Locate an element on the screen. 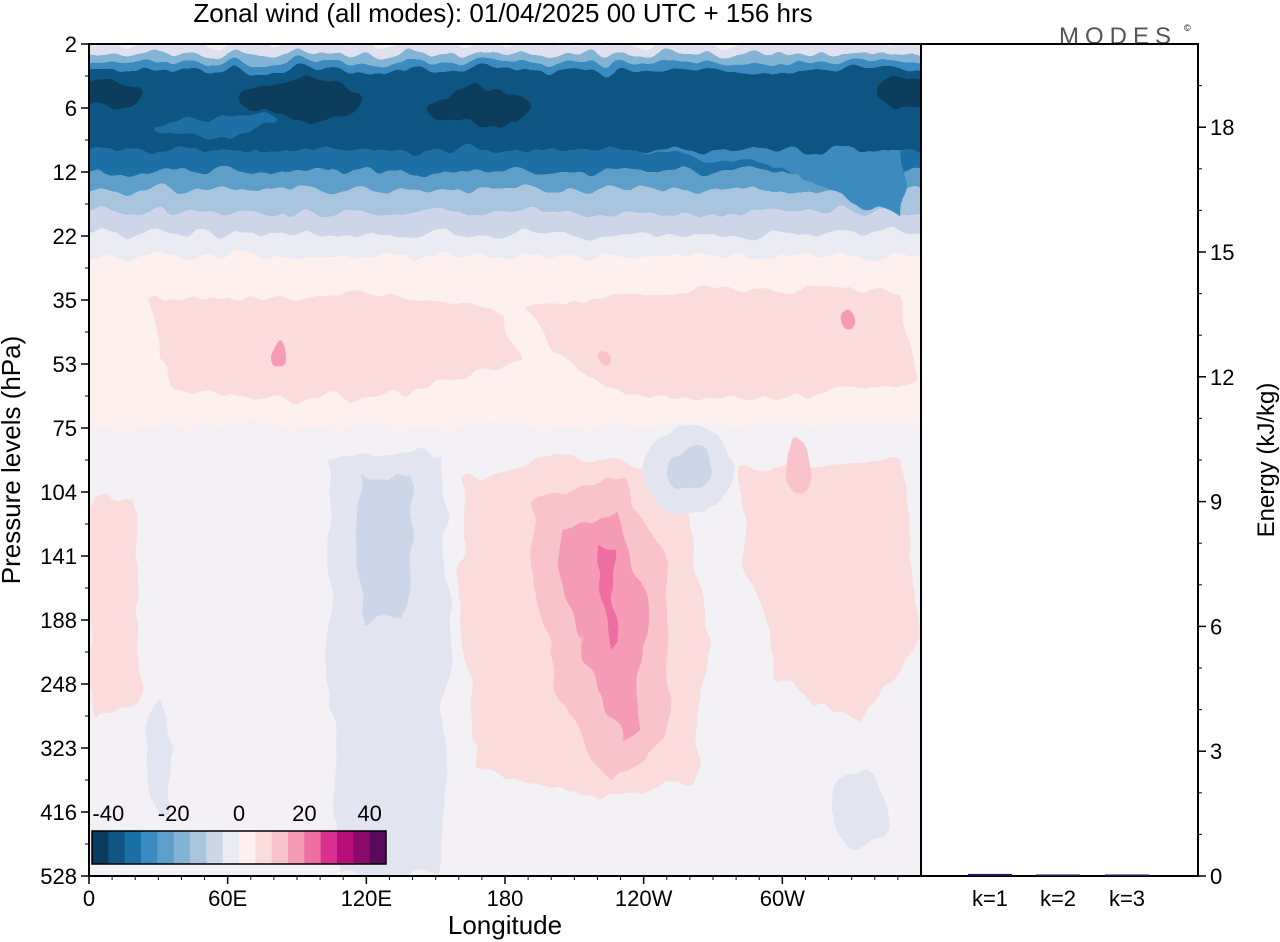  y-tick-label: 75 is located at coordinates (65, 428).